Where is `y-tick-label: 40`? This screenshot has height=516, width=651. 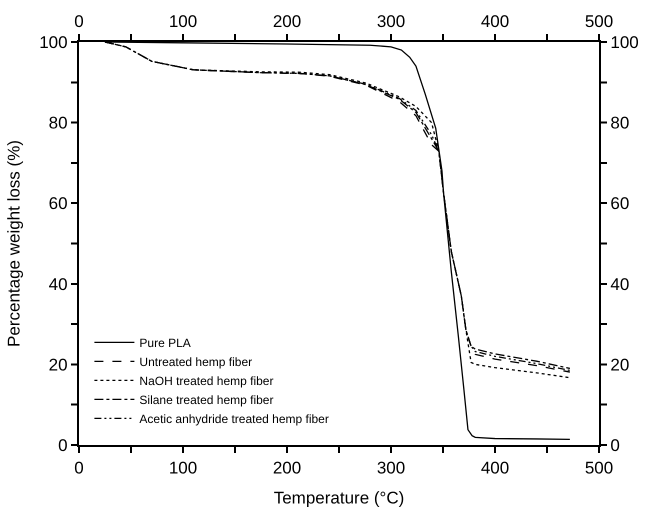
y-tick-label: 40 is located at coordinates (58, 284).